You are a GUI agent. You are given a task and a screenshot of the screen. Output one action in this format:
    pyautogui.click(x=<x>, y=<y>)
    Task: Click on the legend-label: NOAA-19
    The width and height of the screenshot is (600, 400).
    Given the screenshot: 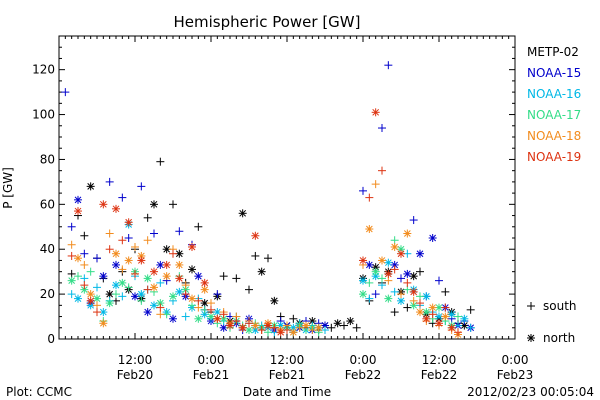 What is the action you would take?
    pyautogui.click(x=554, y=157)
    